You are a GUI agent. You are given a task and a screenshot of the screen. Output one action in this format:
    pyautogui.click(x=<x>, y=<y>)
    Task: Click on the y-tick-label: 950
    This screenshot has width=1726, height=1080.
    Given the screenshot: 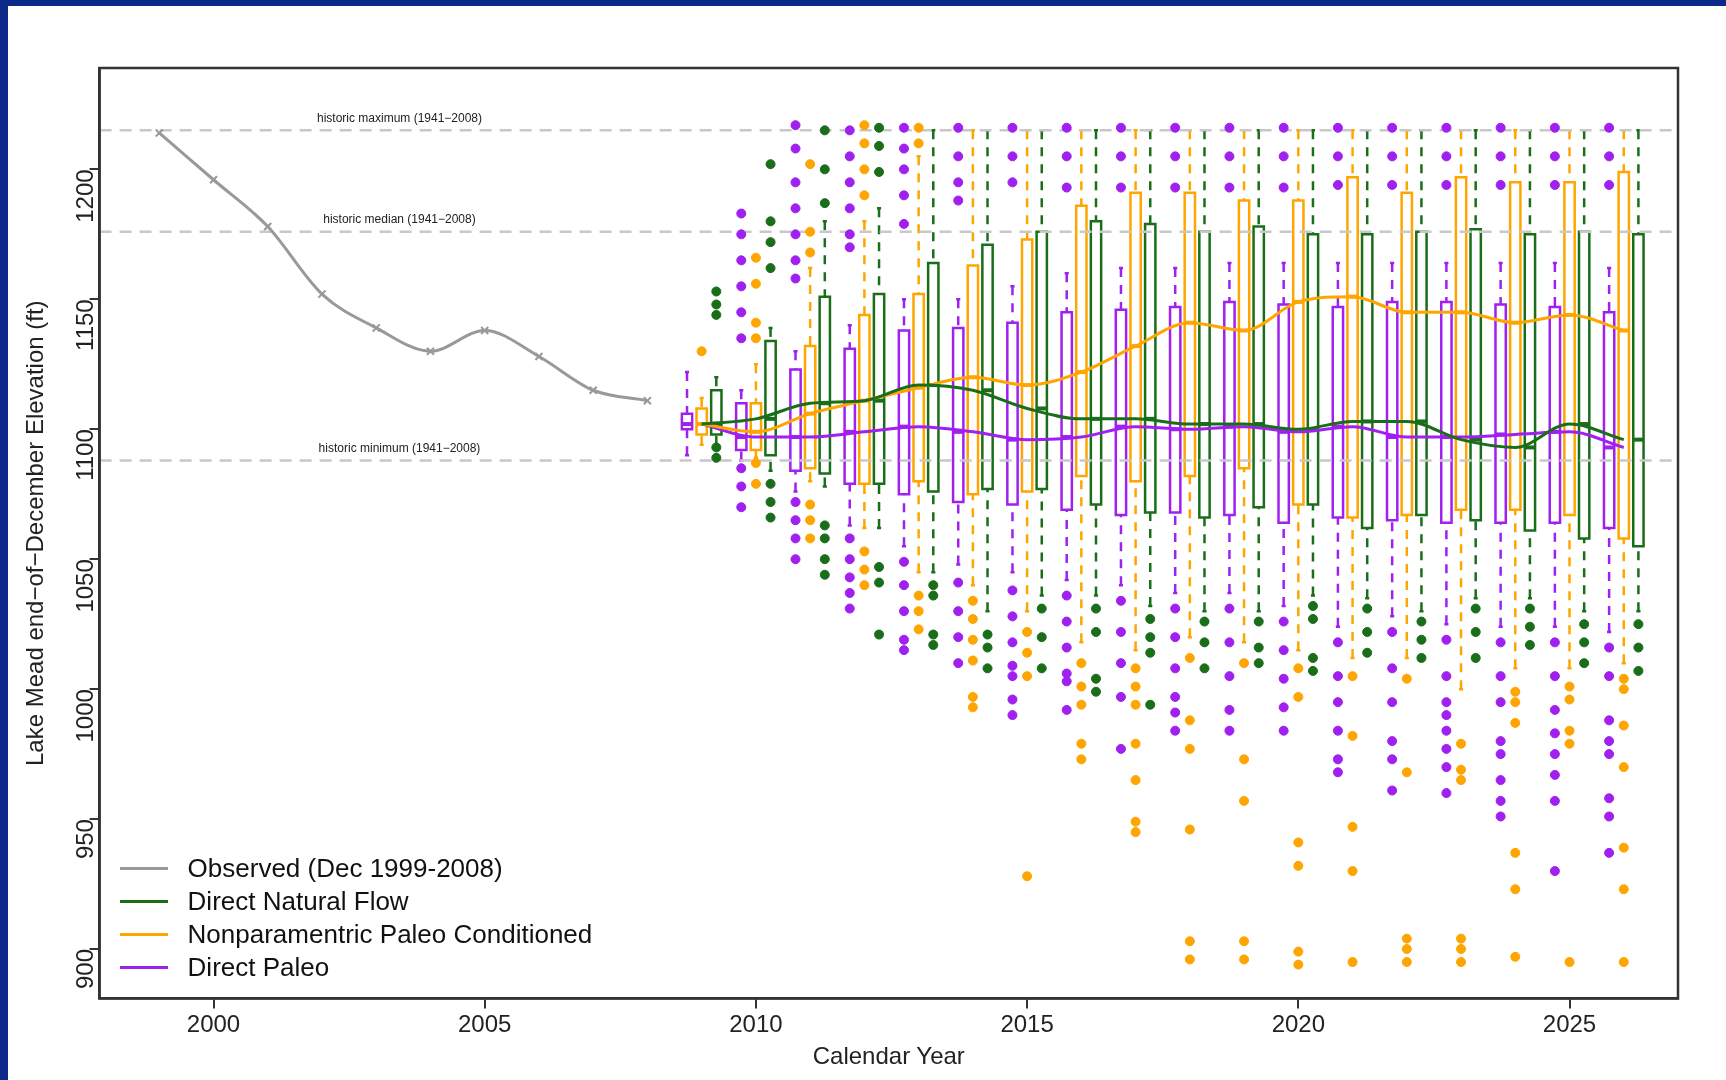 What is the action you would take?
    pyautogui.click(x=85, y=839)
    